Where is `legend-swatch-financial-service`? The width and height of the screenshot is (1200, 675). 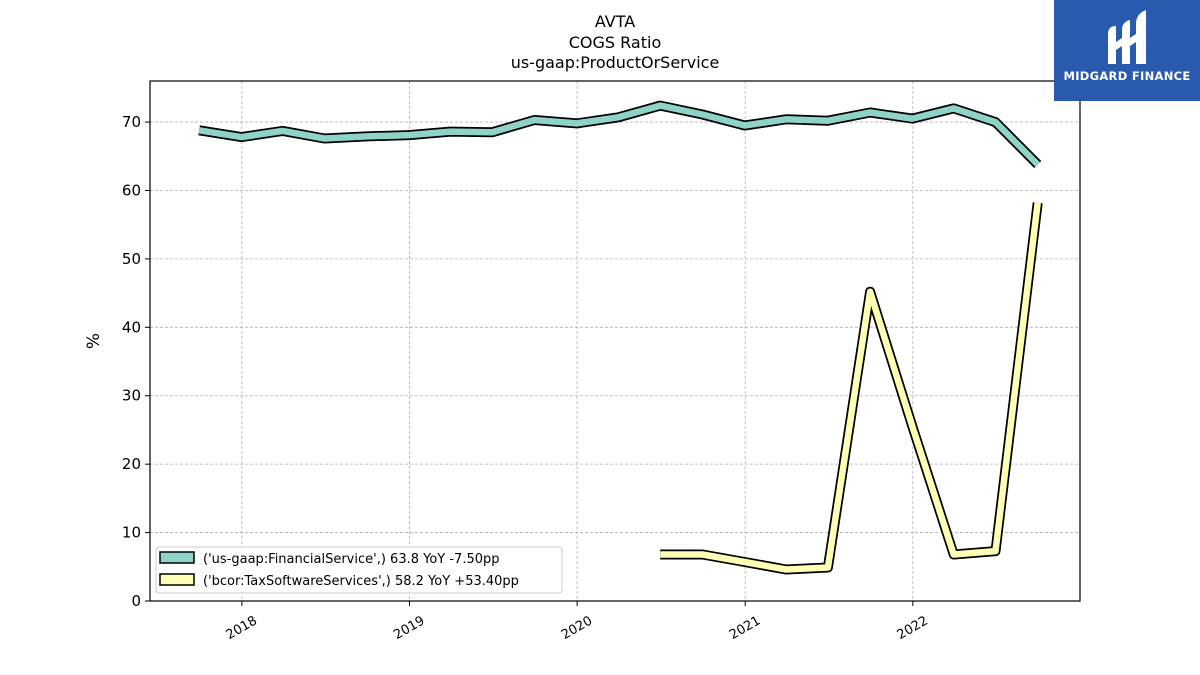
legend-swatch-financial-service is located at coordinates (177, 557).